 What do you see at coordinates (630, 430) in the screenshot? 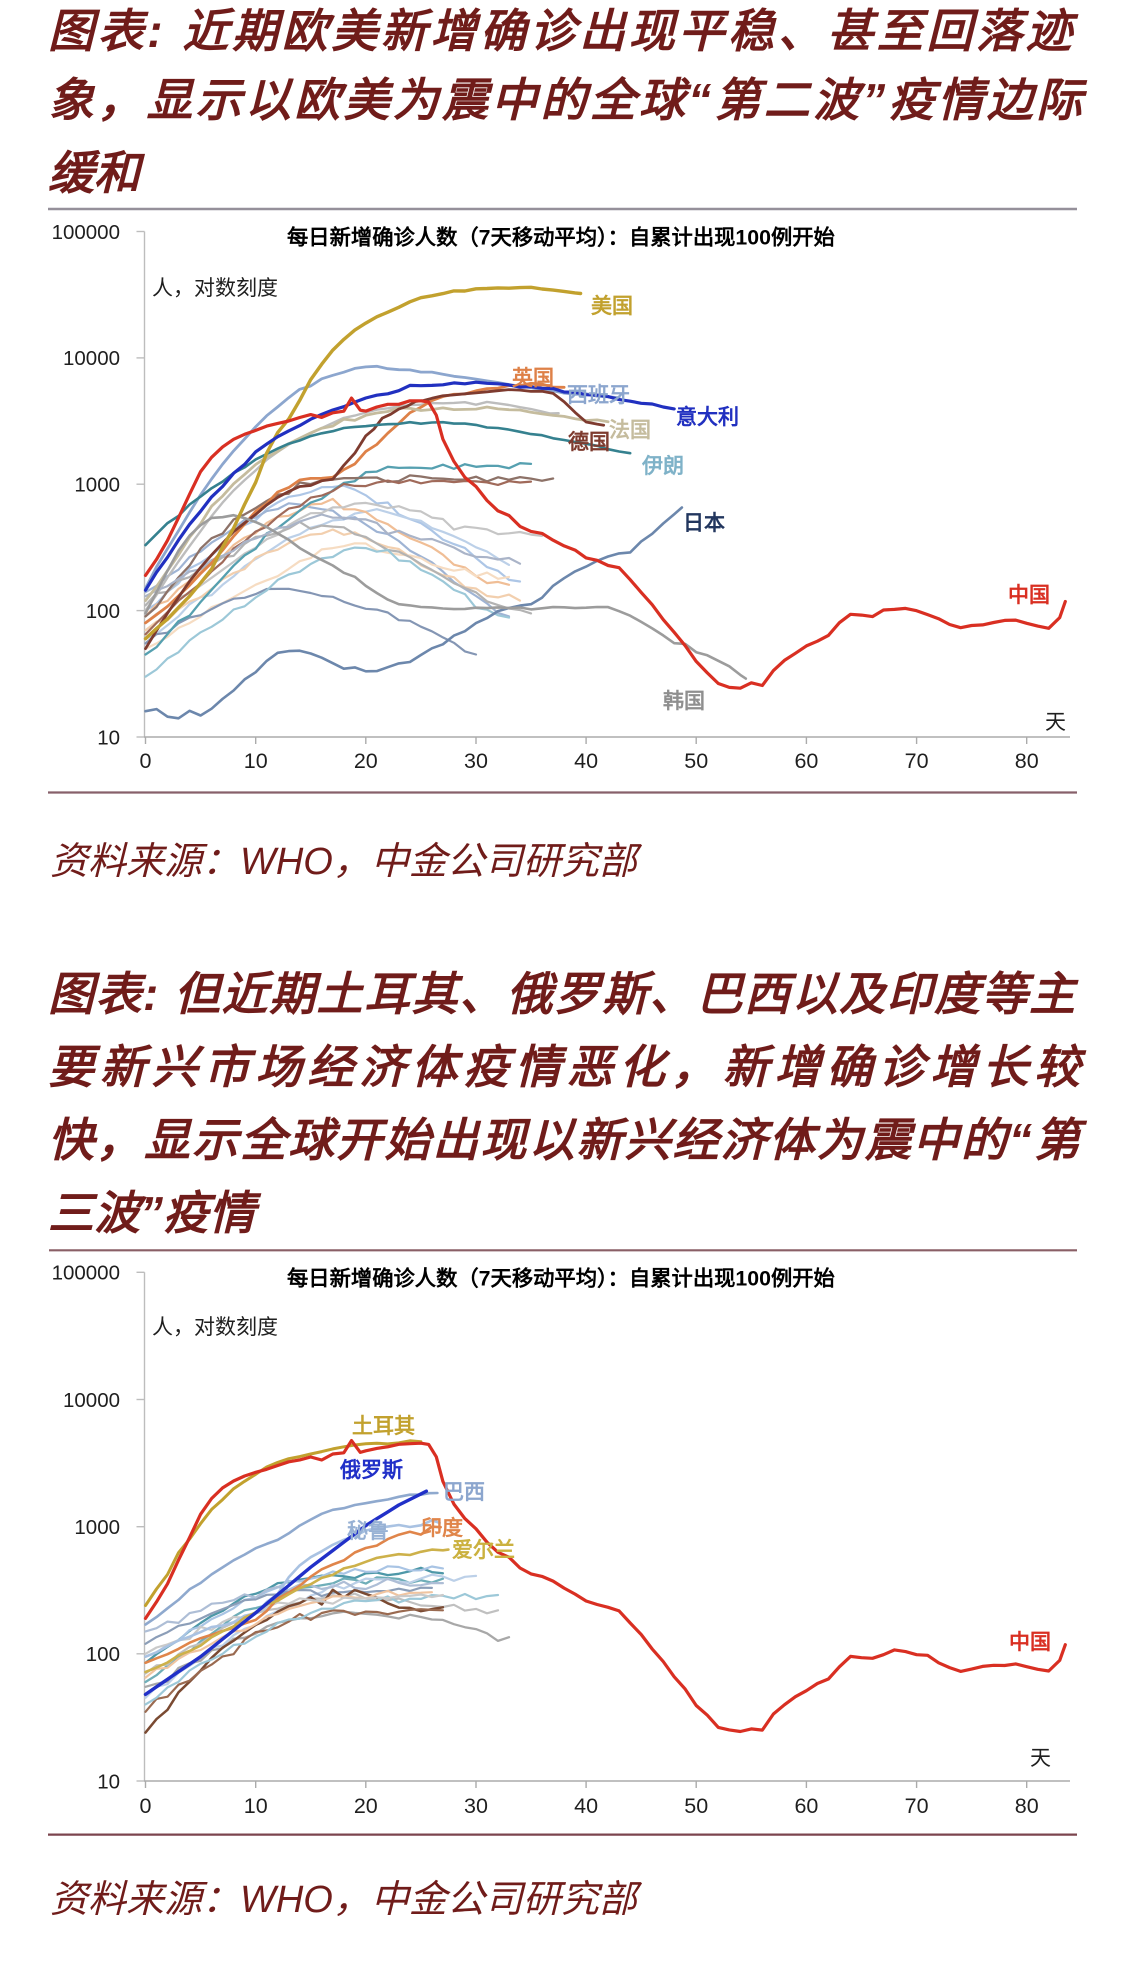
I see `svg-text: 法国` at bounding box center [630, 430].